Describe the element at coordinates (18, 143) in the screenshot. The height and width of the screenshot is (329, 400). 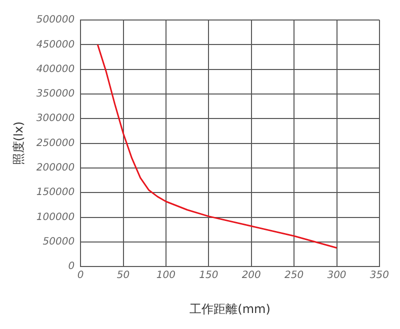
I see `y-axis-title: 照度(lx)` at that location.